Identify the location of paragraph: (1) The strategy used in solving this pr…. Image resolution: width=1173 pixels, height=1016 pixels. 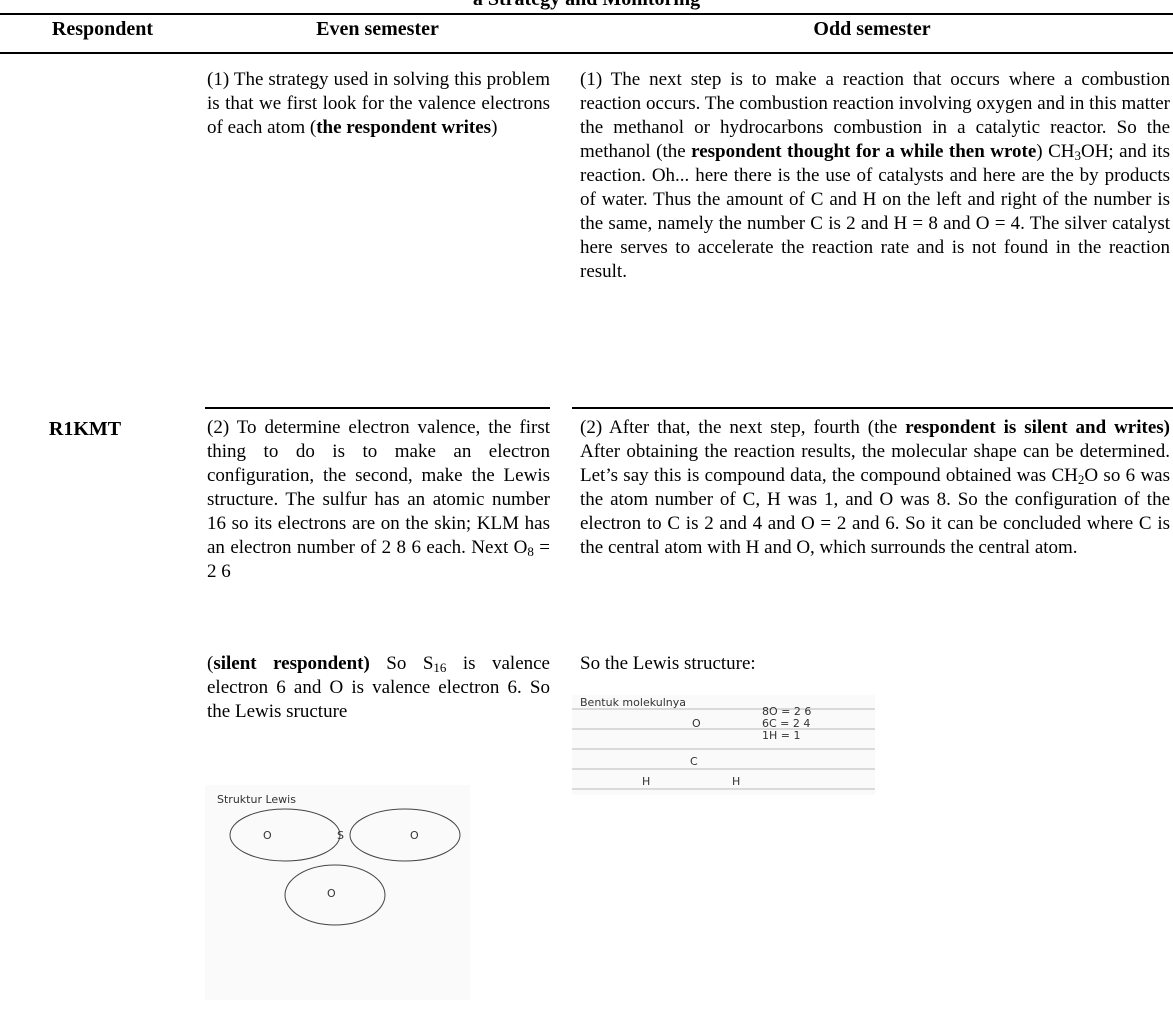
(378, 104).